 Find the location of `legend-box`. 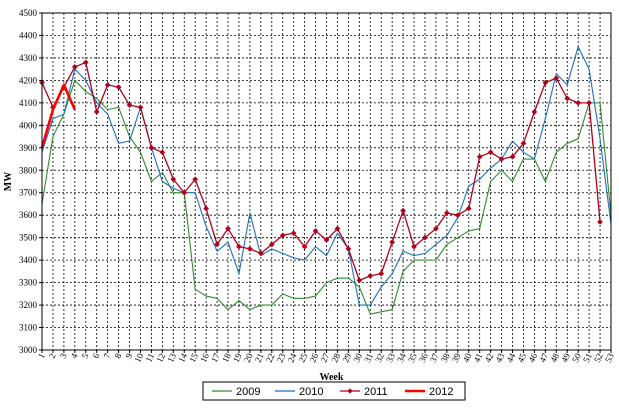

legend-box is located at coordinates (334, 391).